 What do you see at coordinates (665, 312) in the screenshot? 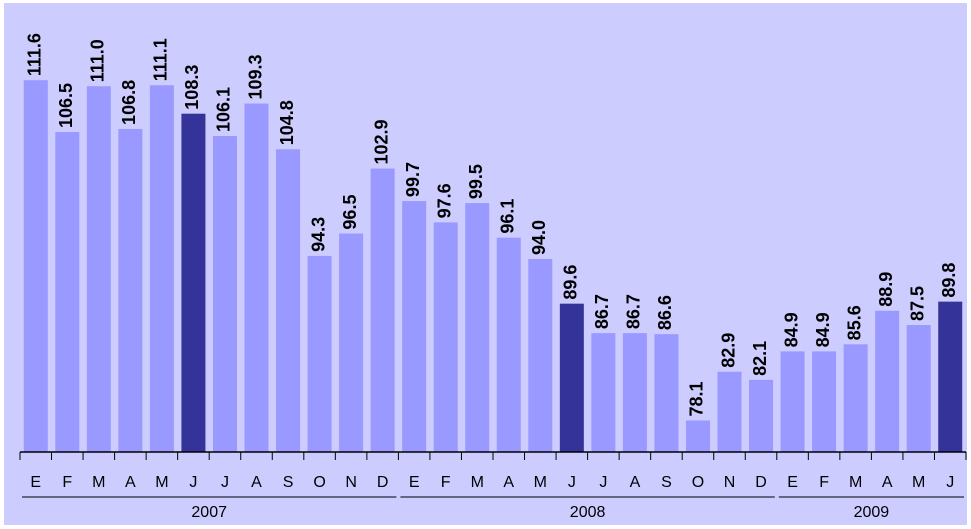
I see `value-label: 86.6` at bounding box center [665, 312].